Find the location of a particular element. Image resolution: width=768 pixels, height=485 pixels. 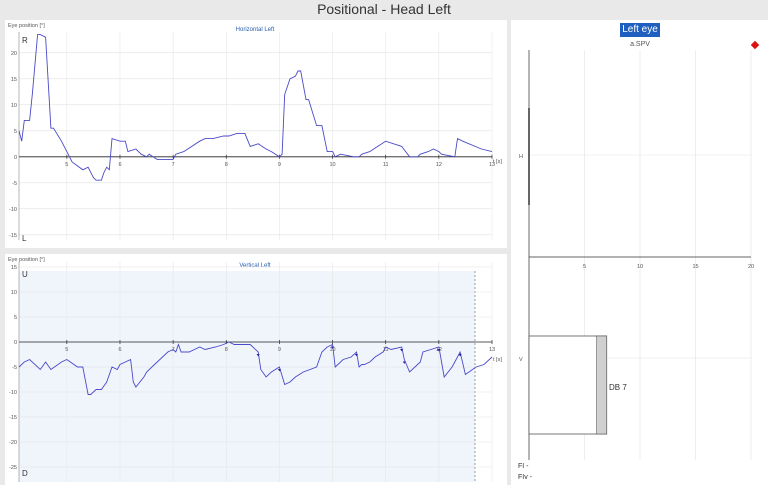

h-marker-left: L is located at coordinates (24, 238).